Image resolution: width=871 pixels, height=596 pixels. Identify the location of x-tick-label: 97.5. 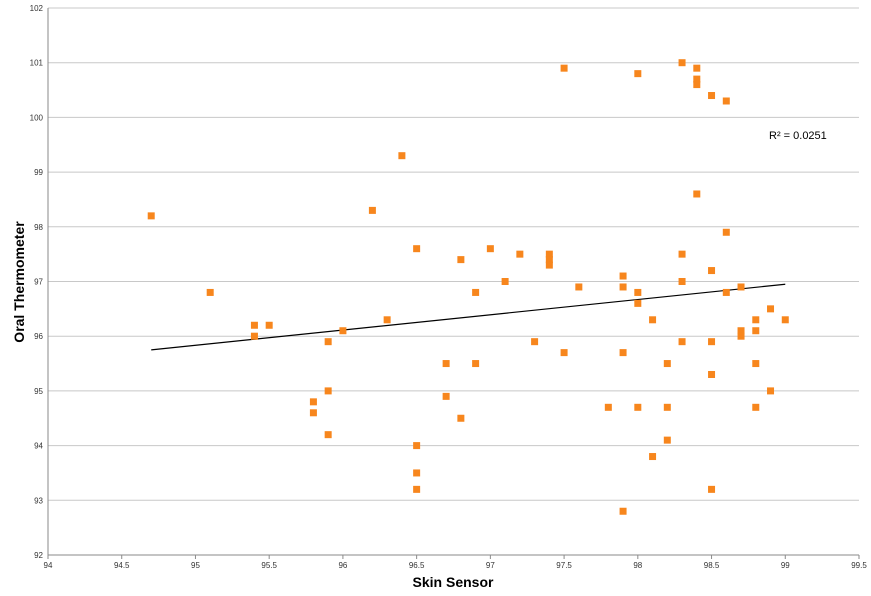
(564, 565).